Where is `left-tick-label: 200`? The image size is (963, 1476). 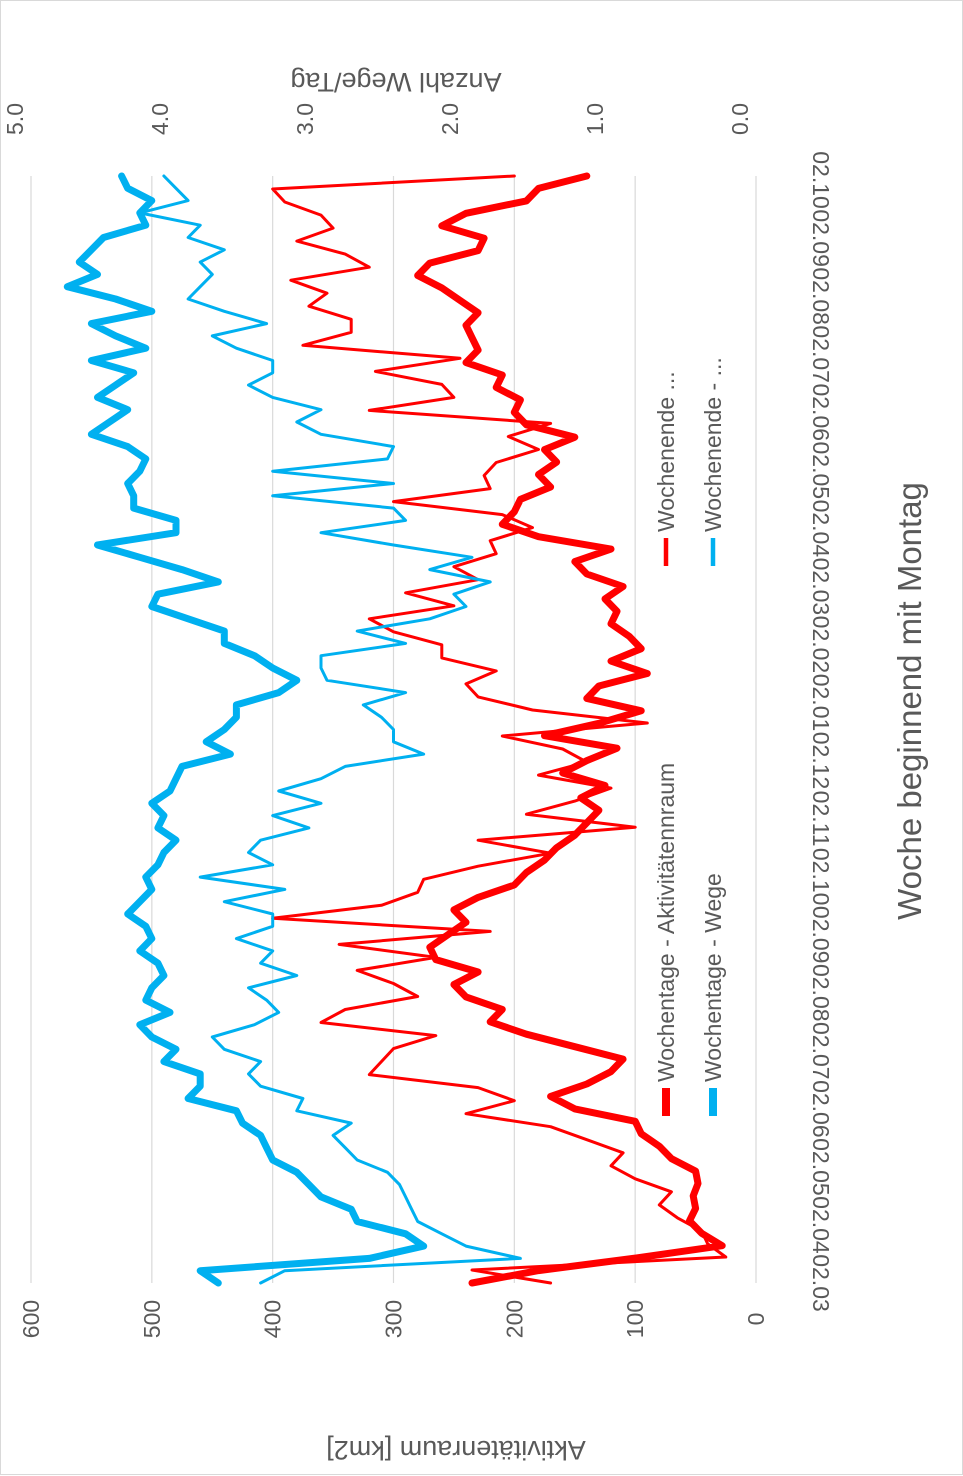 left-tick-label: 200 is located at coordinates (514, 1319).